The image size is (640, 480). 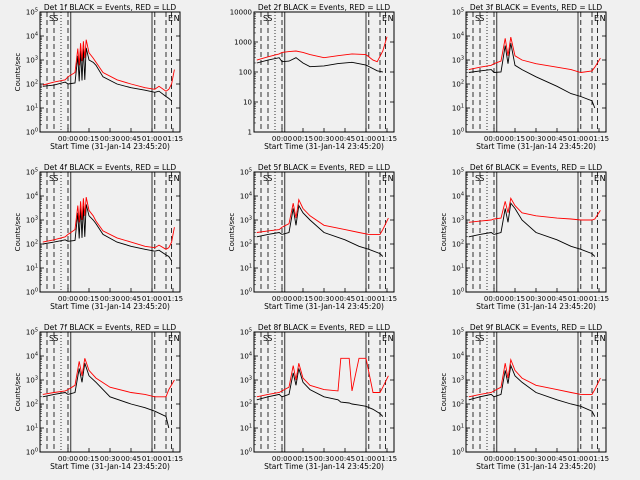 What do you see at coordinates (324, 7) in the screenshot?
I see `panel-title: Det 2f BLACK = Events, RED = LLD` at bounding box center [324, 7].